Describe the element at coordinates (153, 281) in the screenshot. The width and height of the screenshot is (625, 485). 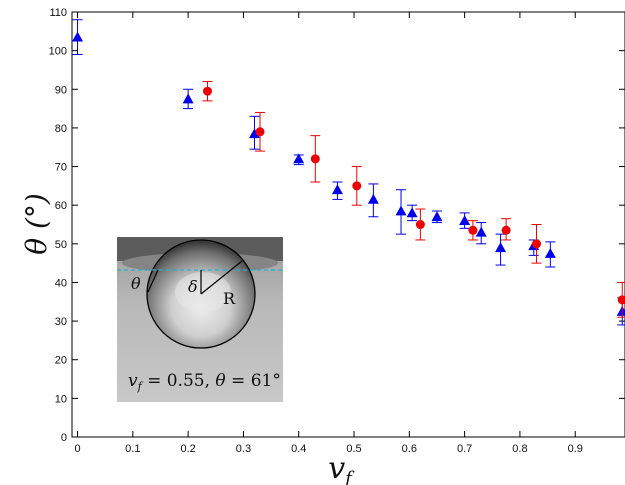
I see `inset-tangent-line` at that location.